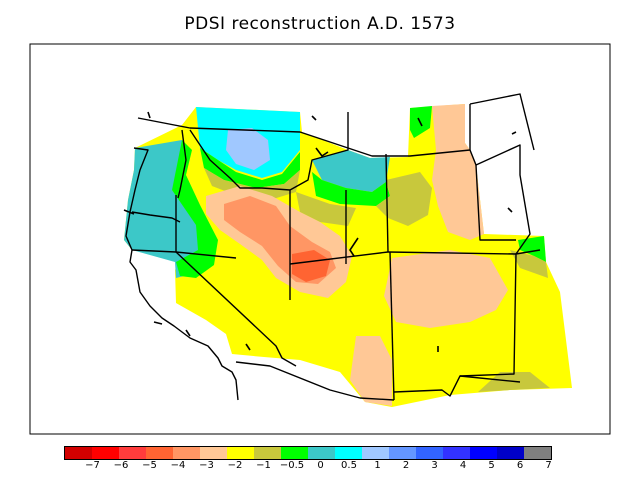 The width and height of the screenshot is (640, 480). I want to click on dry-four-corners, so click(446, 289).